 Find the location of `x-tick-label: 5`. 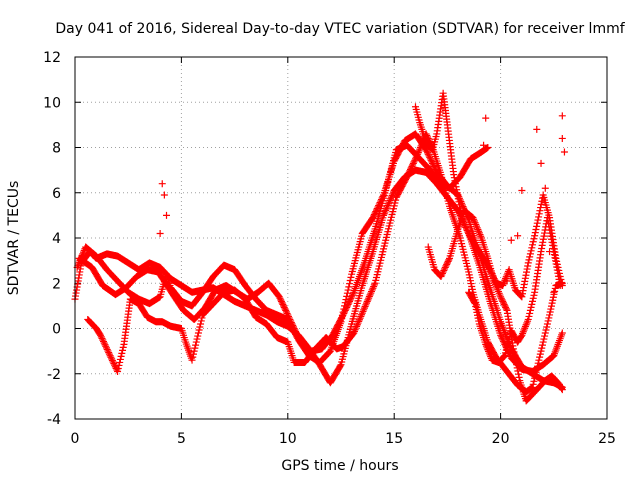

x-tick-label: 5 is located at coordinates (181, 439).